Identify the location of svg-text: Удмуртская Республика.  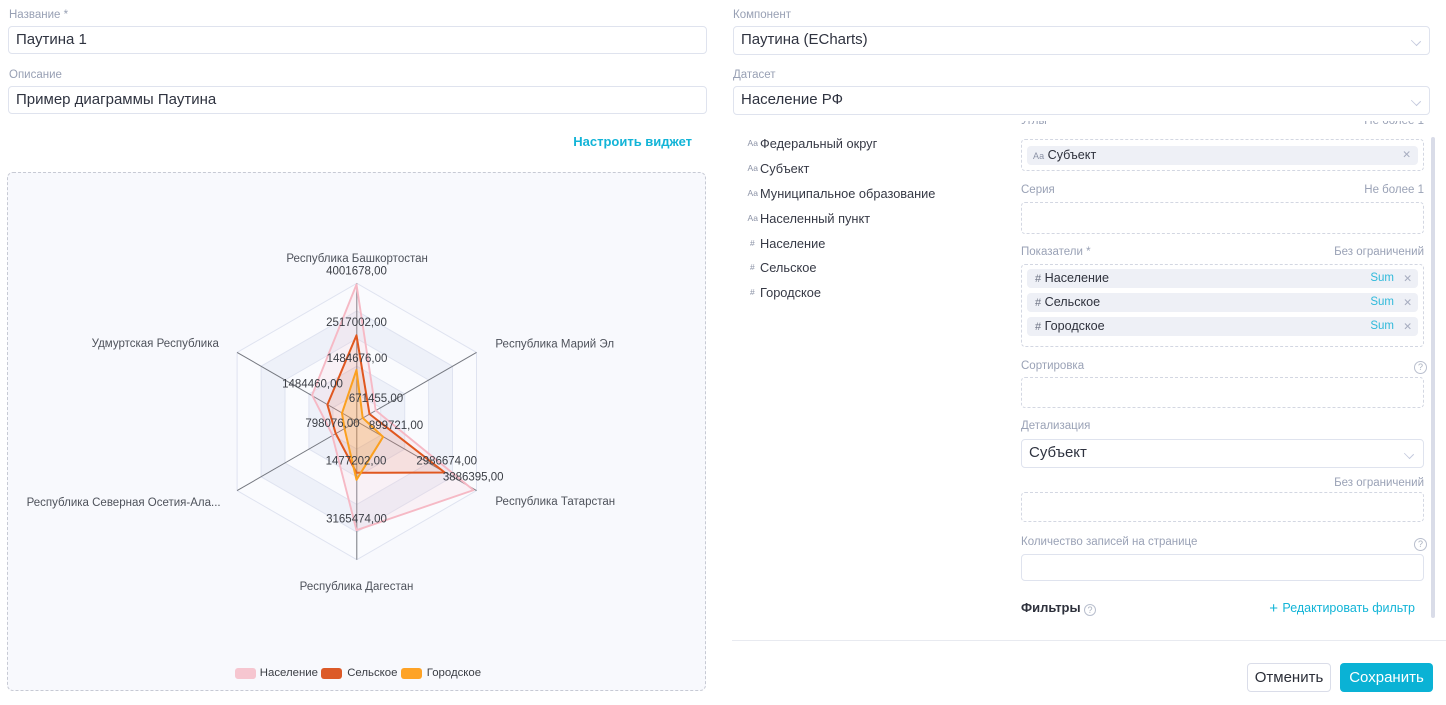
(156, 344).